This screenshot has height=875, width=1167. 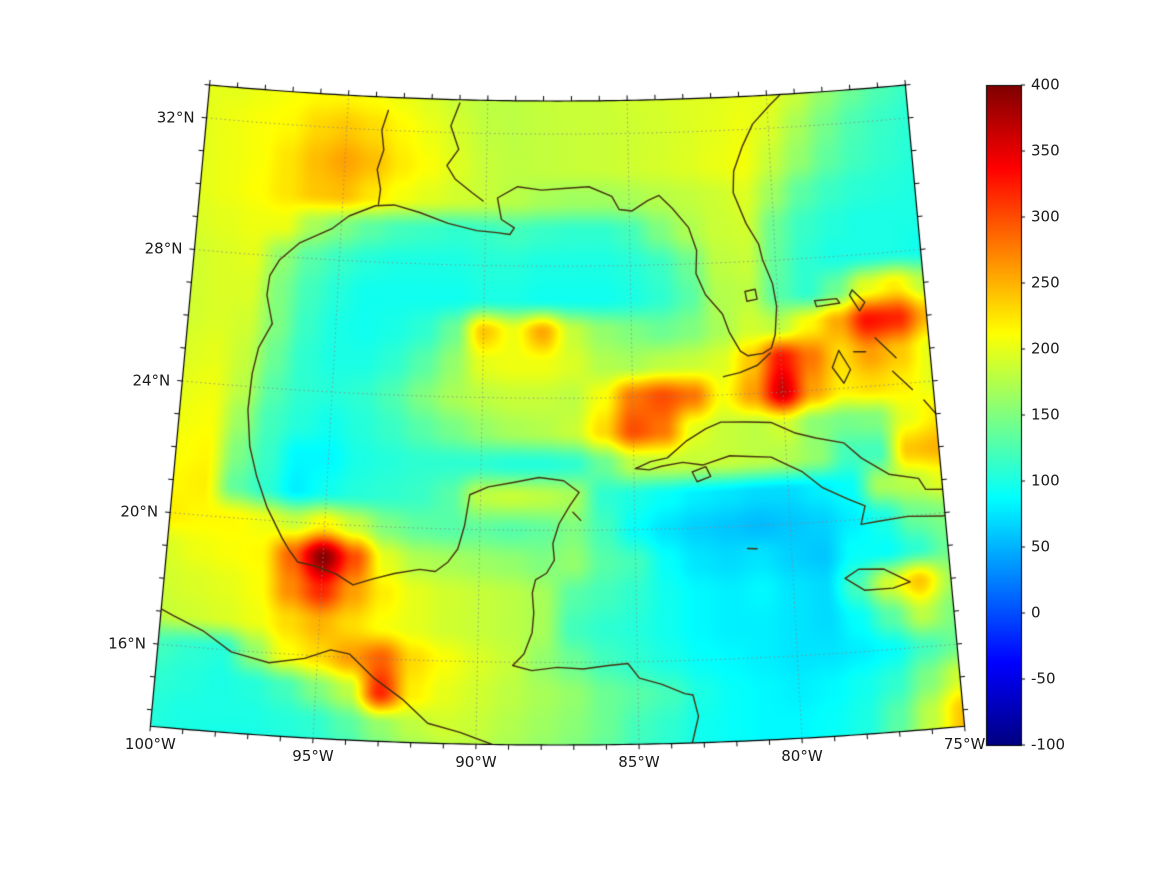 I want to click on colorbar-tick-label: 150, so click(x=1045, y=414).